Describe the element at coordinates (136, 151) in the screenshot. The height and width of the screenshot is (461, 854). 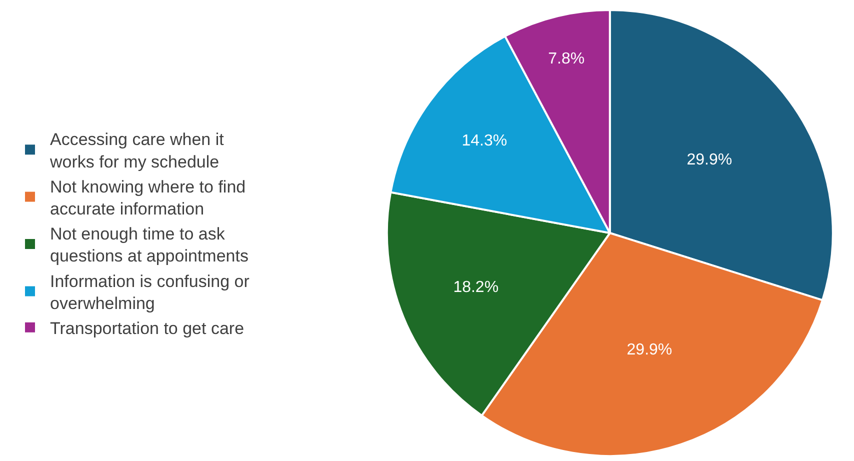
I see `legend-label: Accessing care when it works for my schedule` at that location.